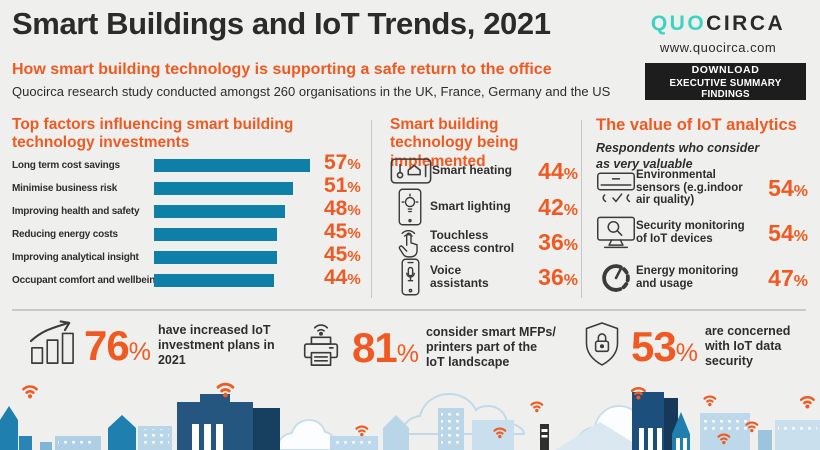 This screenshot has width=820, height=450. I want to click on bar-label: Improving analytical insight, so click(75, 257).